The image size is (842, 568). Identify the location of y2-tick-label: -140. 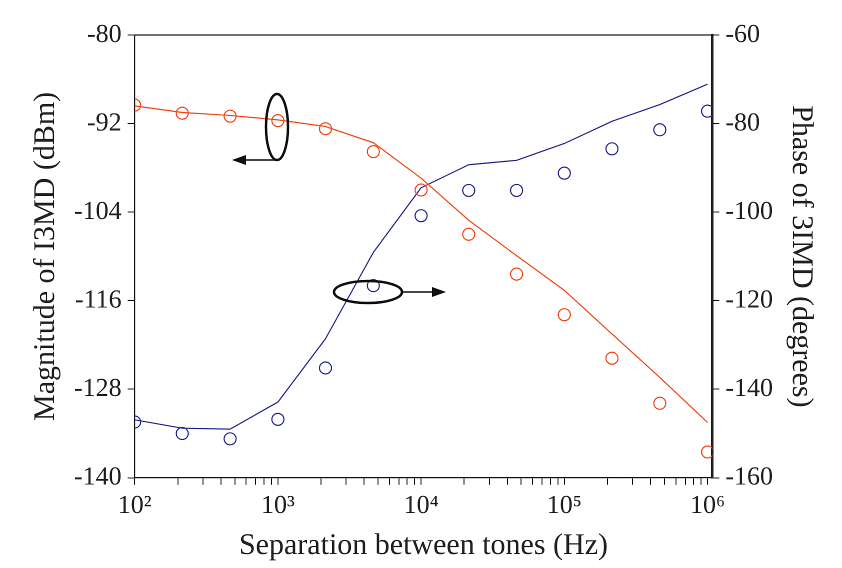
(749, 387).